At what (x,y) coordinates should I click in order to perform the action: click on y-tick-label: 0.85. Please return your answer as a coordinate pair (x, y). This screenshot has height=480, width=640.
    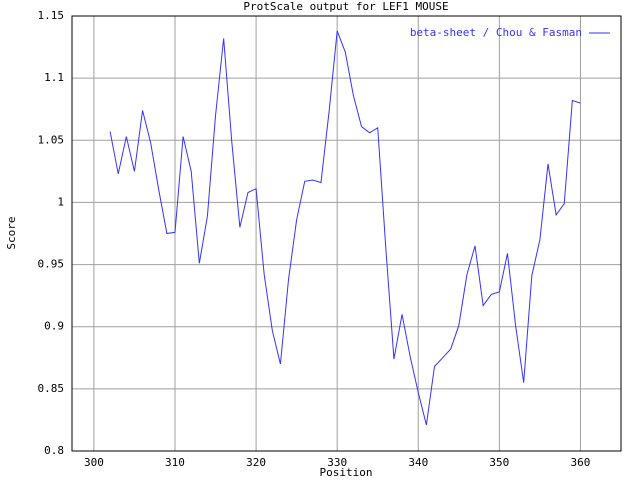
    Looking at the image, I should click on (51, 388).